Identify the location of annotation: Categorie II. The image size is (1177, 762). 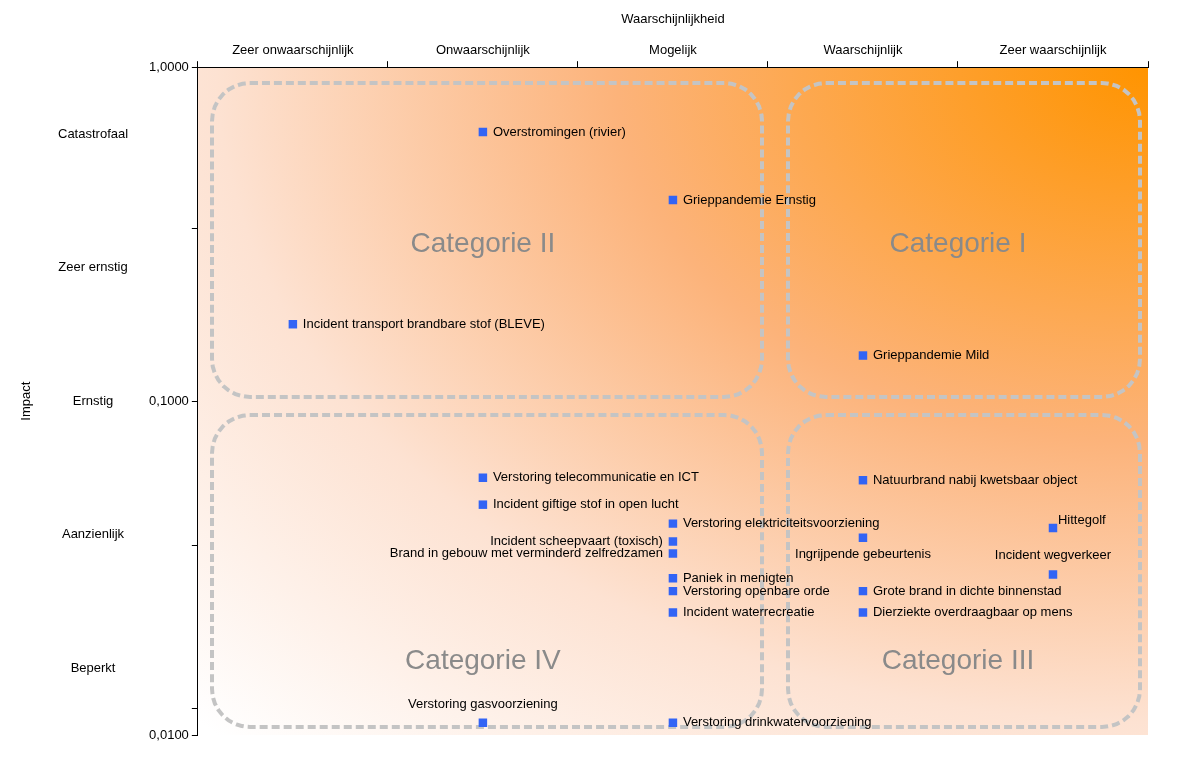
(483, 242).